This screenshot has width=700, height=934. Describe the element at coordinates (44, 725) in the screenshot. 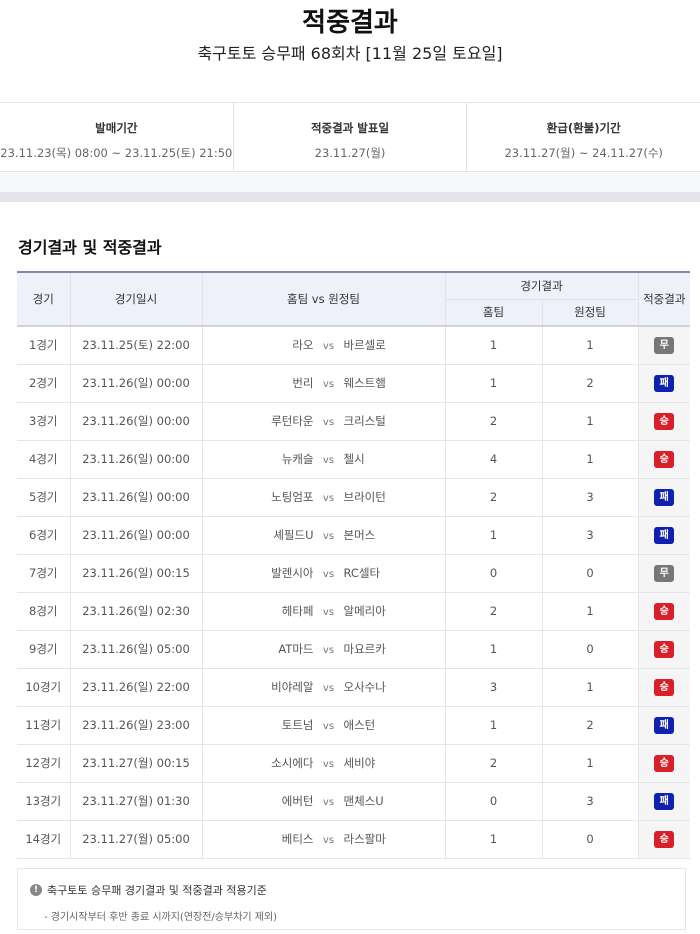

I see `game-number: 11경기` at that location.